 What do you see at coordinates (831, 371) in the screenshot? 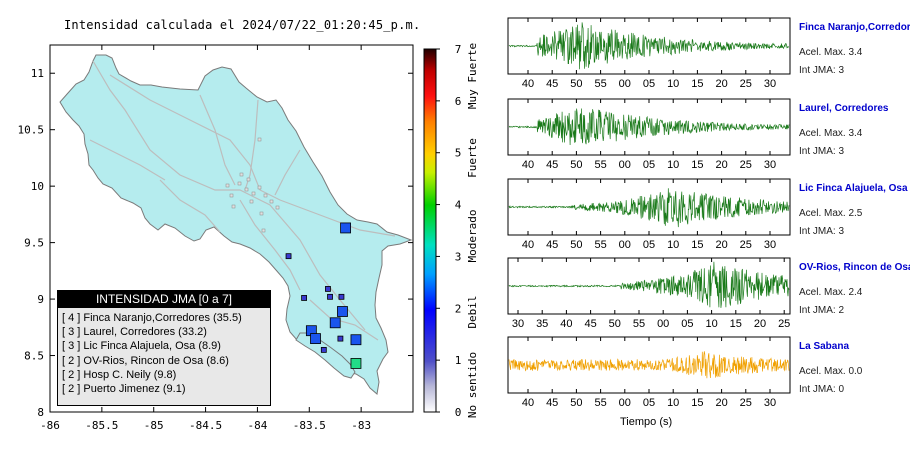
I see `acel-max-value: Acel. Max. 0.0` at bounding box center [831, 371].